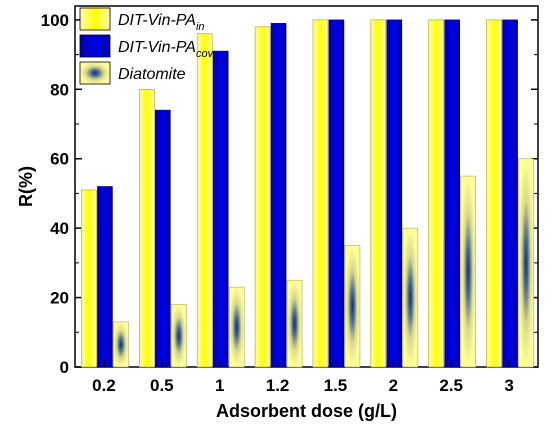 The height and width of the screenshot is (428, 550). Describe the element at coordinates (59, 89) in the screenshot. I see `y-tick-label: 80` at that location.